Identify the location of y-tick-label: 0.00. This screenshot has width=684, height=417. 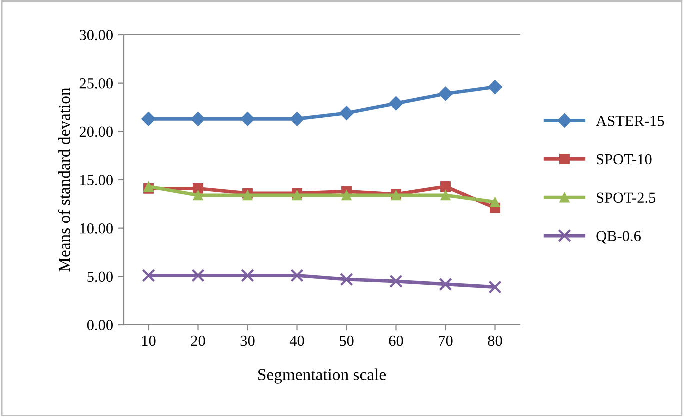
(100, 325).